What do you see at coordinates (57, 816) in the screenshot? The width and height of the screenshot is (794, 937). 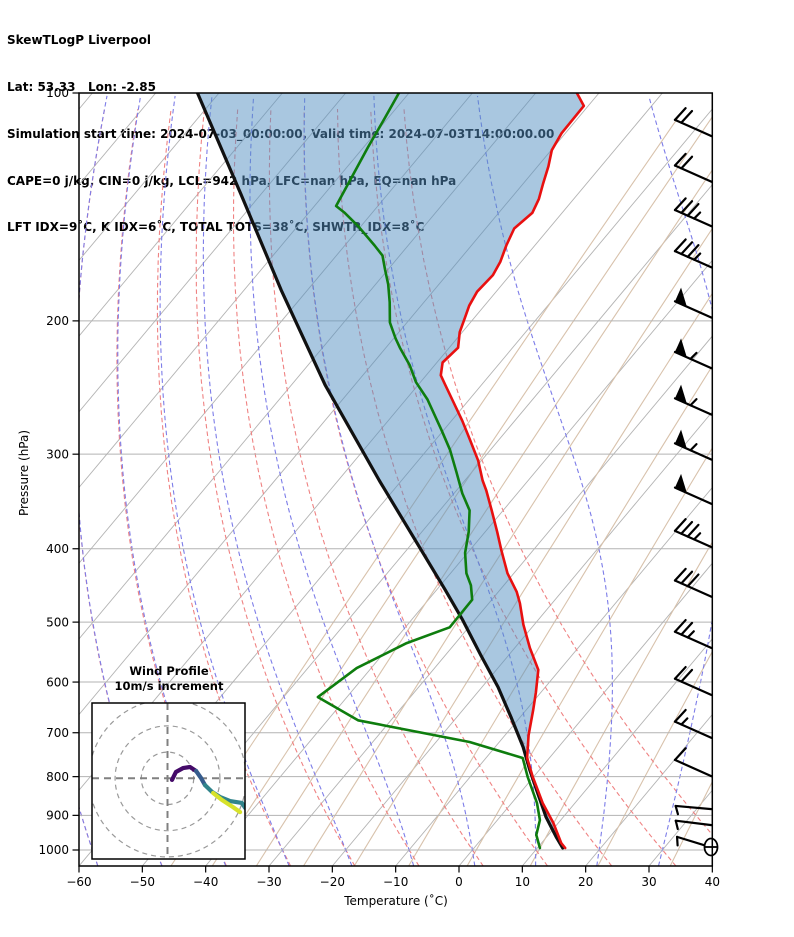 I see `pressure-tick-label: 900` at bounding box center [57, 816].